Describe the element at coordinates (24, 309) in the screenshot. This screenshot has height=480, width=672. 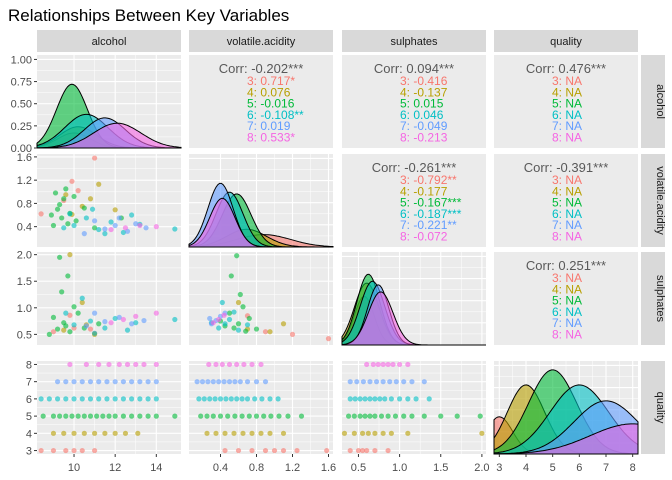
I see `y-tick-label: 1.0` at that location.